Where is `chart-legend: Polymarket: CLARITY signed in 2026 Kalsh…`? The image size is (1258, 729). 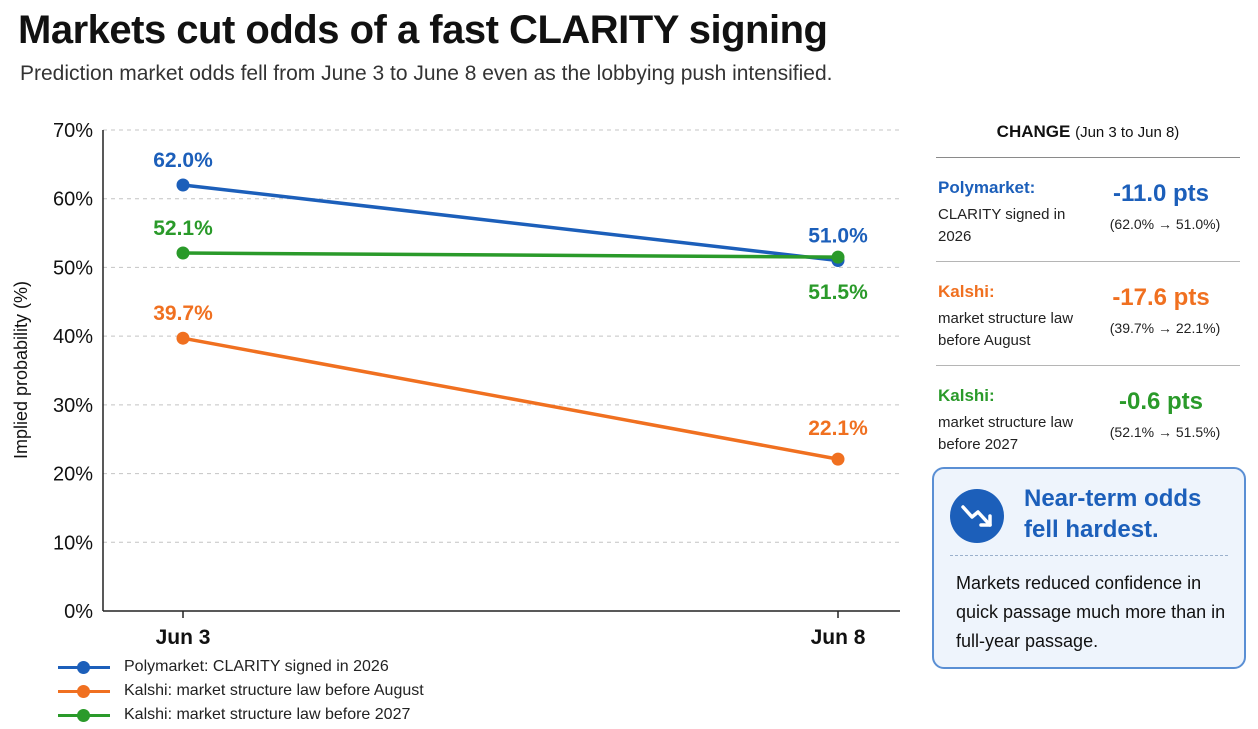 chart-legend: Polymarket: CLARITY signed in 2026 Kalsh… is located at coordinates (241, 691).